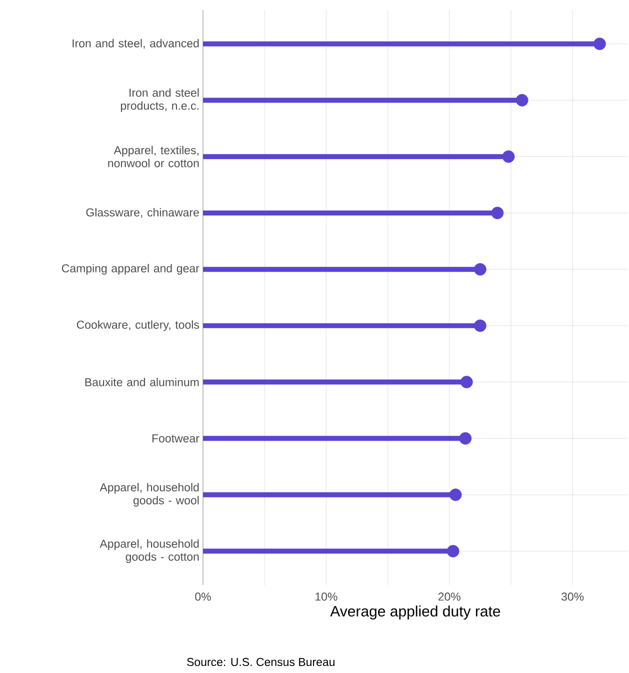 This screenshot has height=673, width=629. Describe the element at coordinates (131, 269) in the screenshot. I see `y-tick-label: Camping apparel and gear` at that location.